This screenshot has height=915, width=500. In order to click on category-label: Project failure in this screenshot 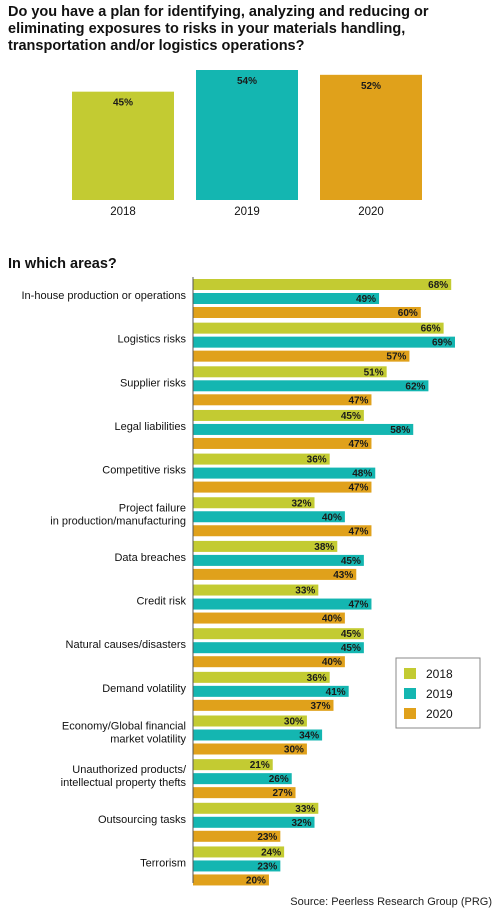, I will do `click(152, 508)`.